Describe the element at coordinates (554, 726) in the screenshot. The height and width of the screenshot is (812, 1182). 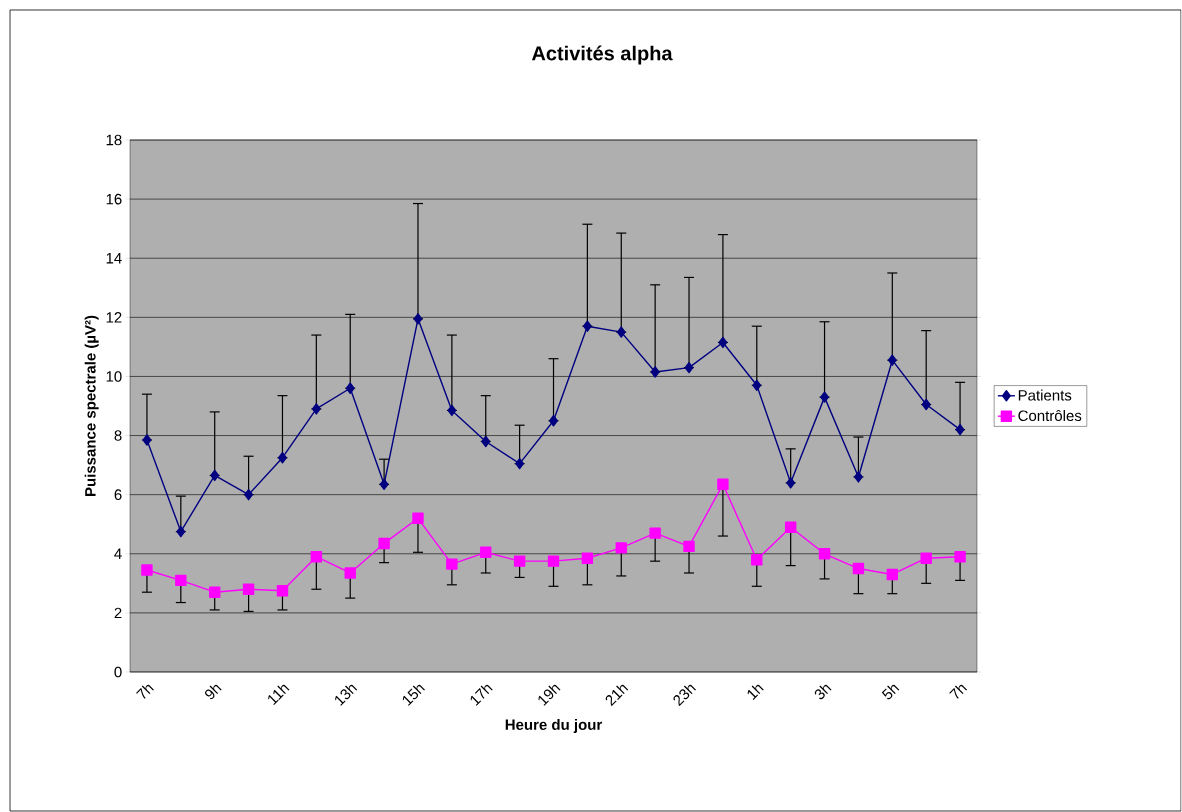
I see `x-axis-title: Heure du jour` at that location.